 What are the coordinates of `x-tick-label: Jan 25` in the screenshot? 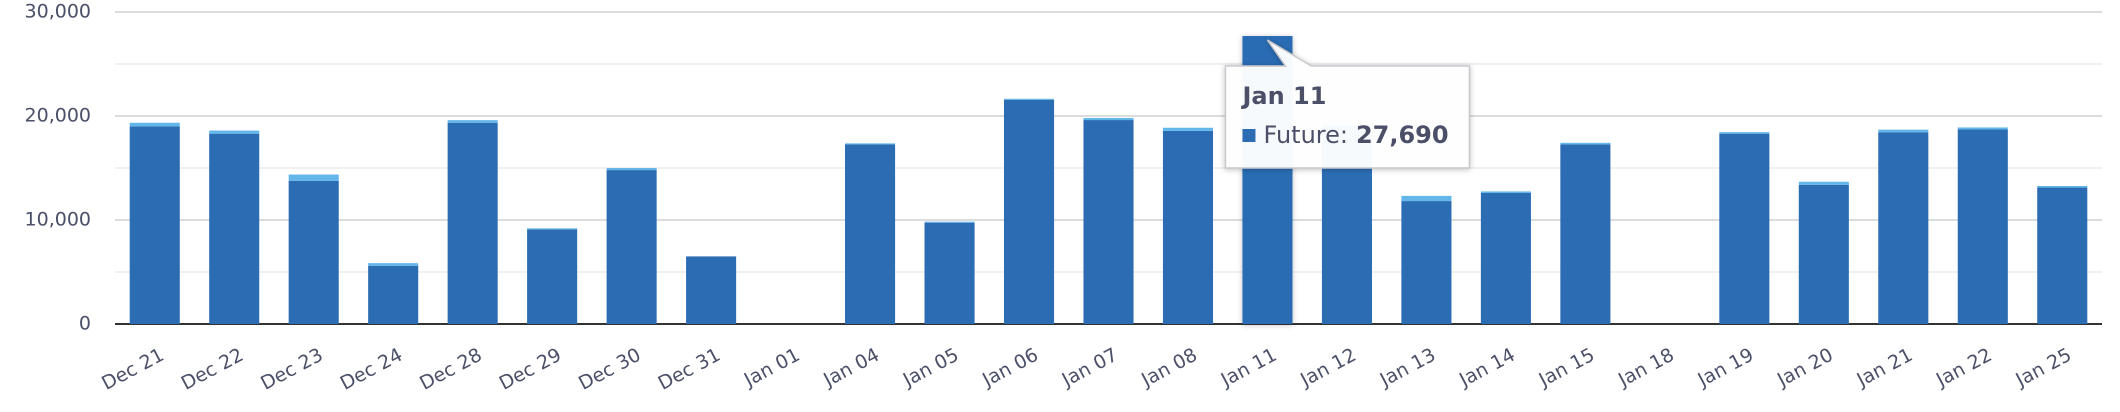 It's located at (2043, 368).